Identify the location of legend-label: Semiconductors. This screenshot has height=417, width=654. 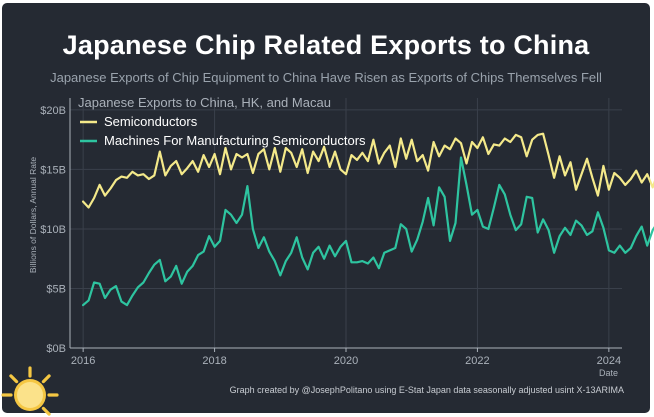
(151, 121).